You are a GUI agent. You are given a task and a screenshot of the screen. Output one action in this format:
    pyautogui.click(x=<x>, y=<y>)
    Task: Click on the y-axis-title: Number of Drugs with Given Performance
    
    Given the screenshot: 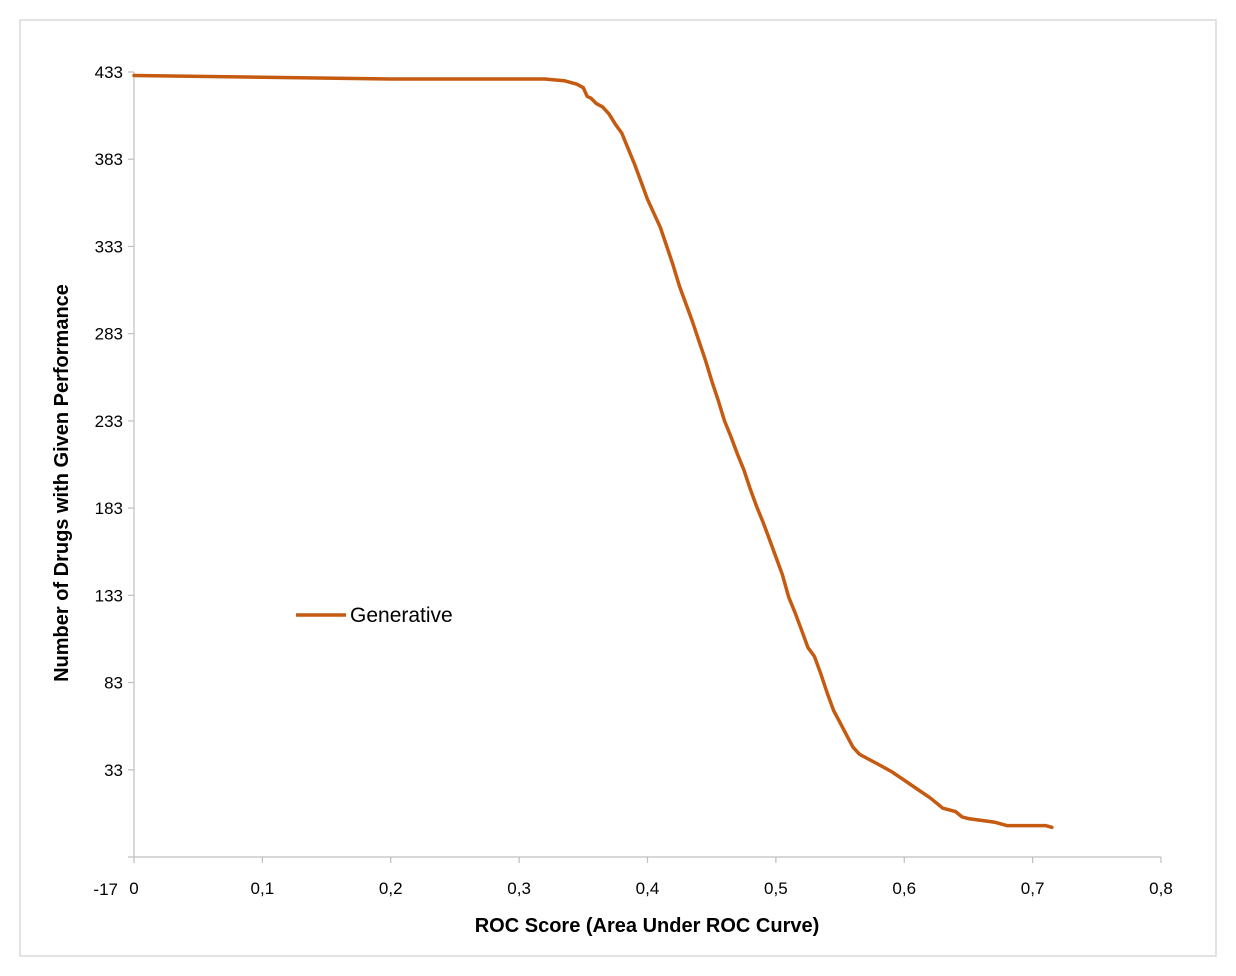 What is the action you would take?
    pyautogui.click(x=62, y=483)
    